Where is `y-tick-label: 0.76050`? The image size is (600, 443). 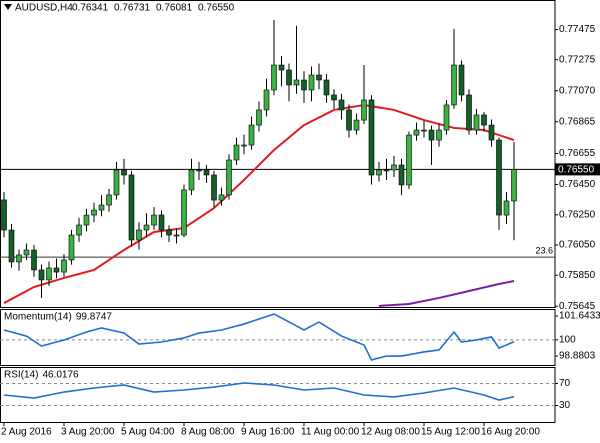 y-tick-label: 0.76050 is located at coordinates (577, 245).